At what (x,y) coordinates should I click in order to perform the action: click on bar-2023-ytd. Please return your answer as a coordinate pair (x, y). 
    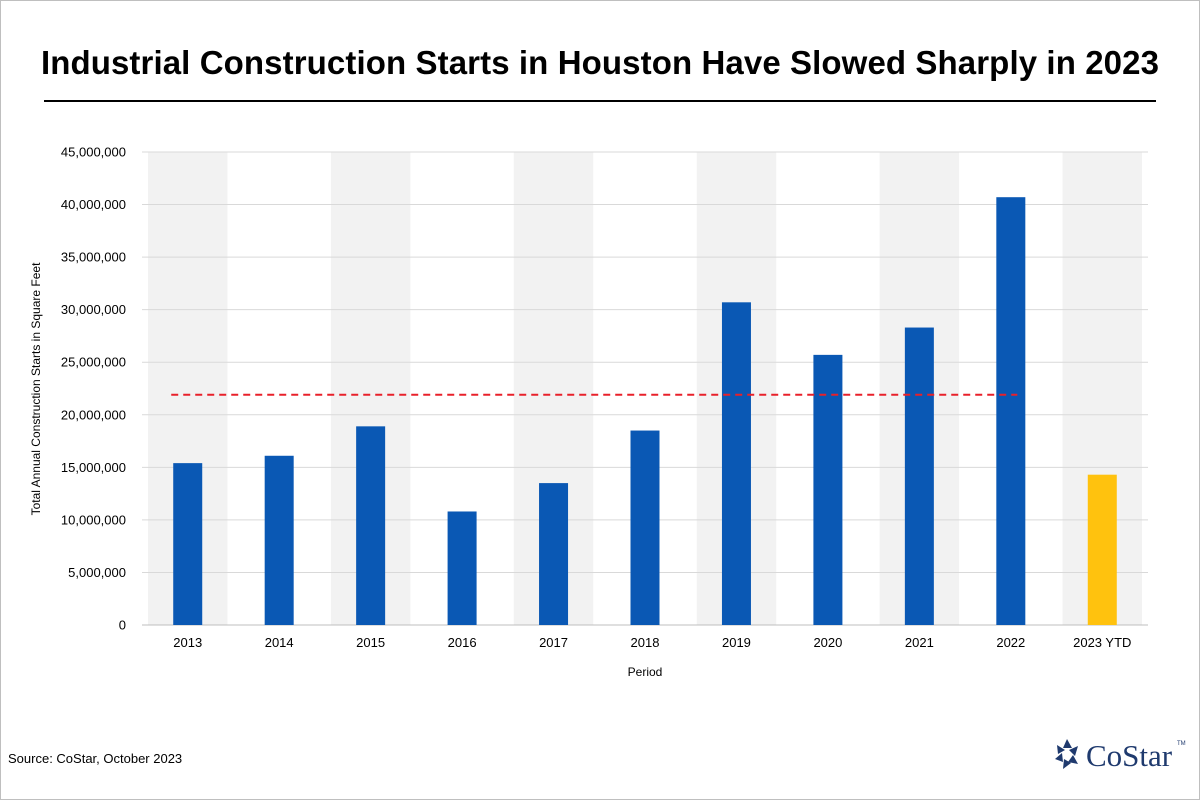
    Looking at the image, I should click on (1102, 549).